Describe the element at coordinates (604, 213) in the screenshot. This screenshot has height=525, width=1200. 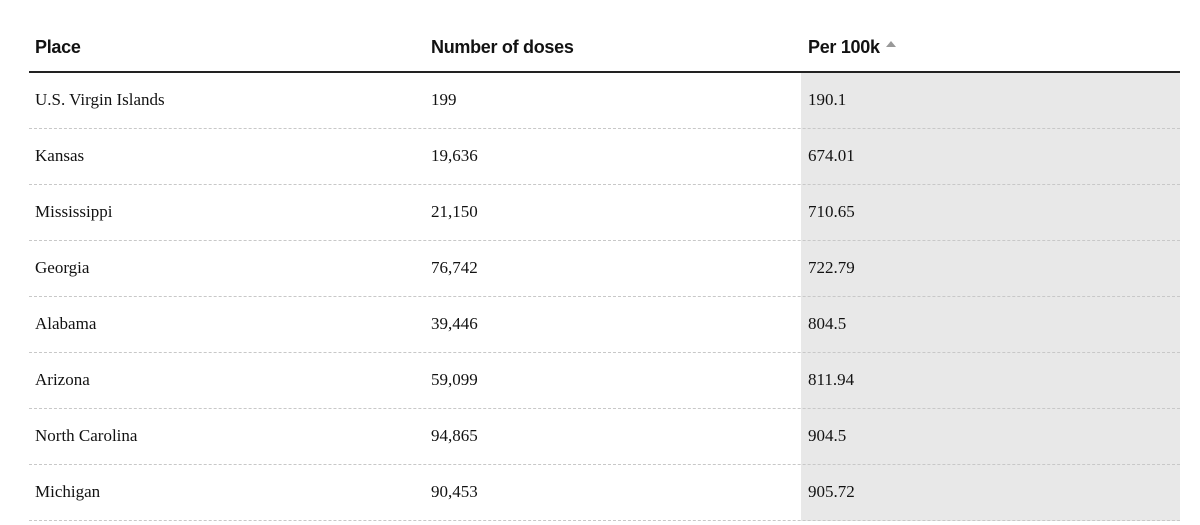
I see `table-row: Mississippi 21,150 710.65` at that location.